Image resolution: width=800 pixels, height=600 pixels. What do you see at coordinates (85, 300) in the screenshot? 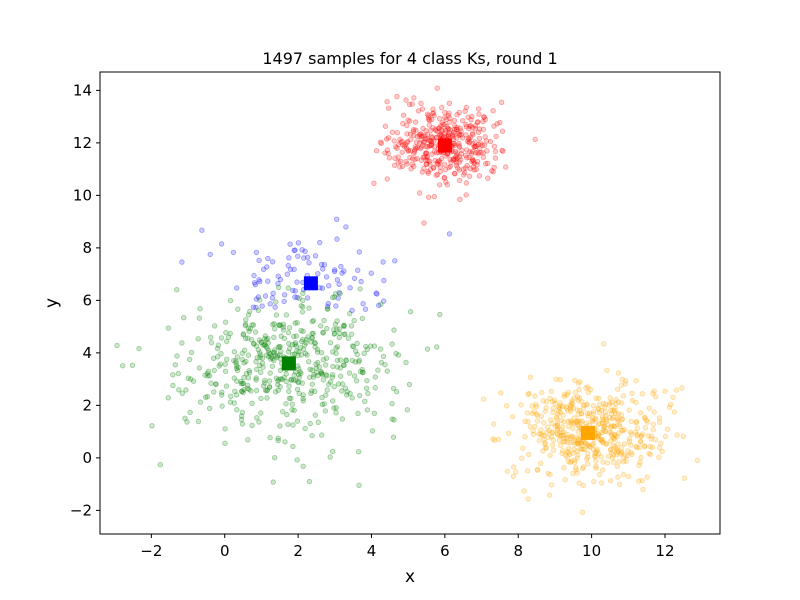
I see `y-axis-ticks: −2 0 2 4 6 8 10 12 14` at bounding box center [85, 300].